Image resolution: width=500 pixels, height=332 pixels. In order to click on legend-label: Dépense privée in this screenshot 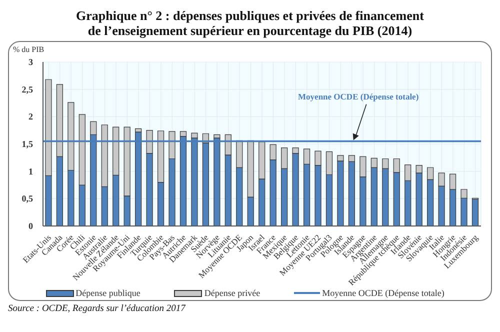, I will do `click(231, 293)`.